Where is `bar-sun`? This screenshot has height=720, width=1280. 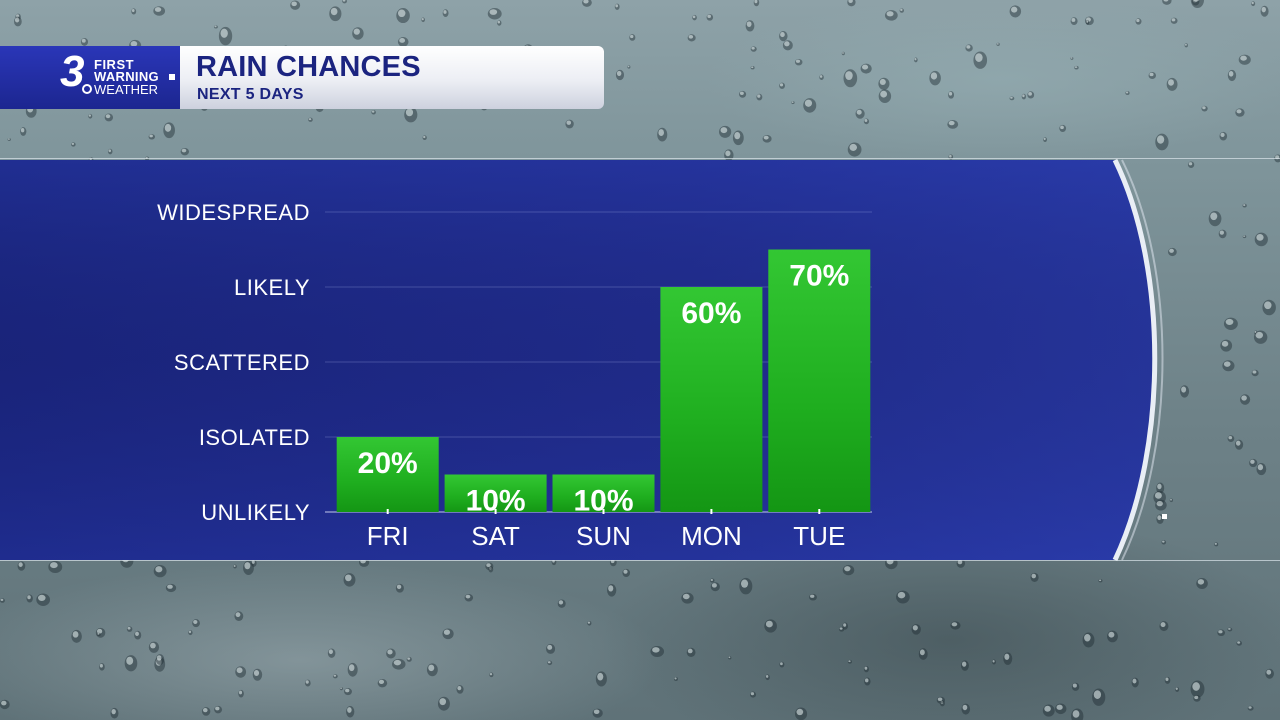 bar-sun is located at coordinates (603, 493).